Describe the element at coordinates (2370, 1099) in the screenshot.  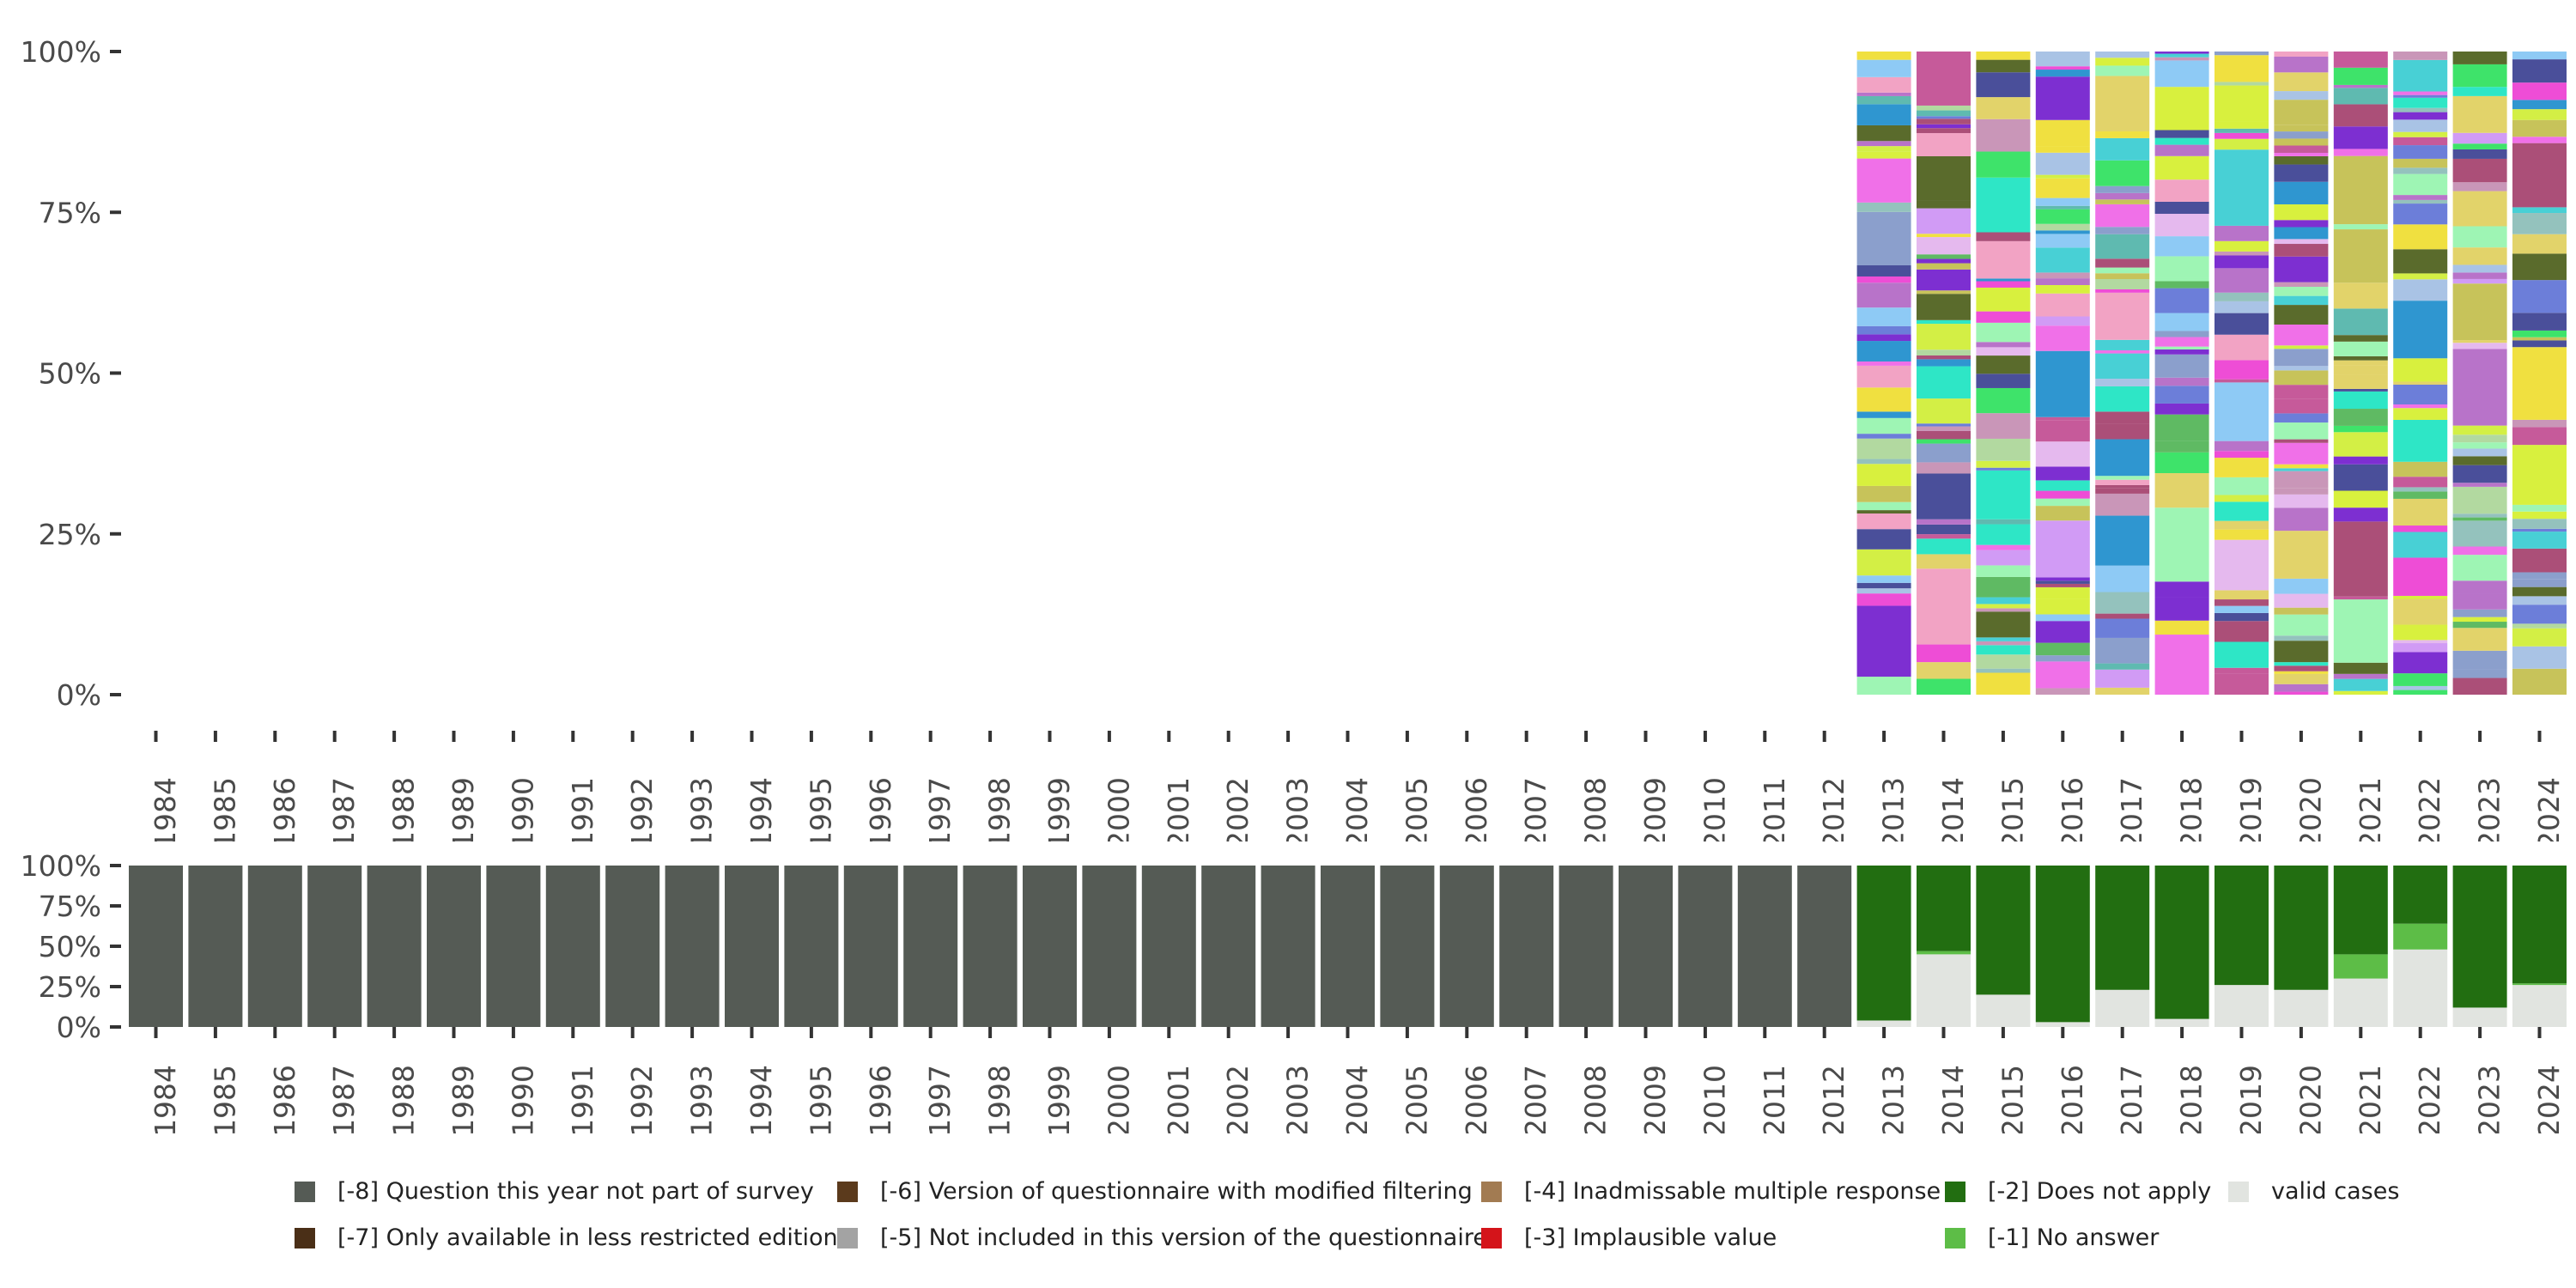
I see `x-tick-label: 2021` at that location.